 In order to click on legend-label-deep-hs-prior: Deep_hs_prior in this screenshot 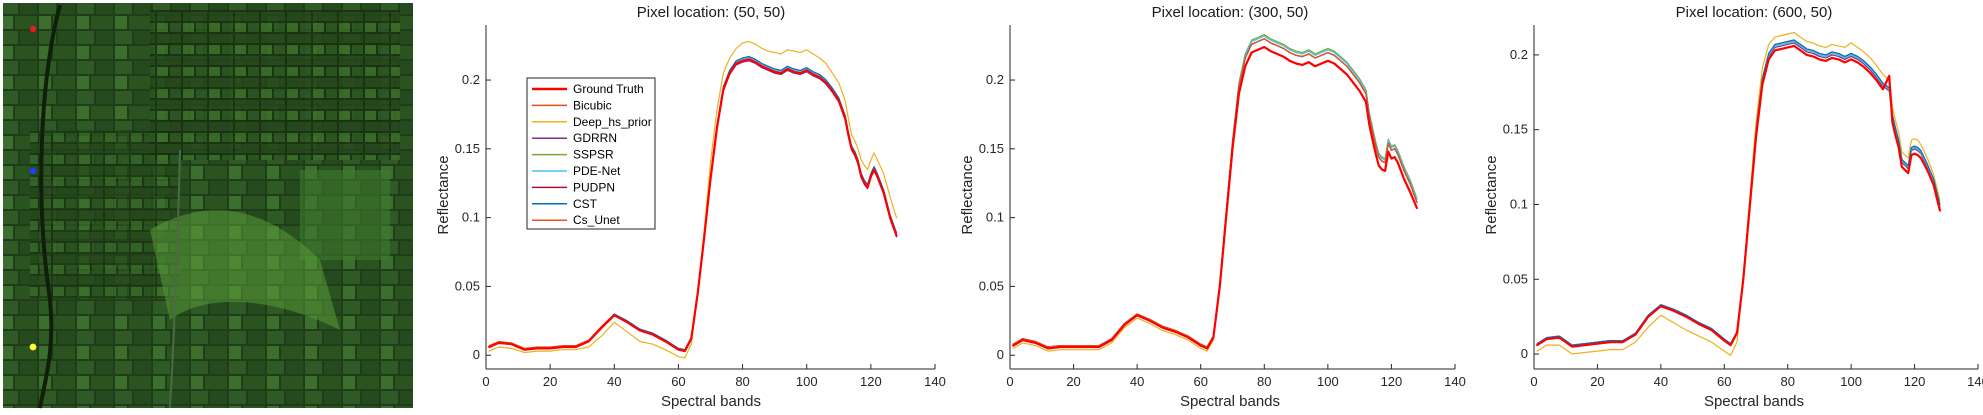, I will do `click(612, 122)`.